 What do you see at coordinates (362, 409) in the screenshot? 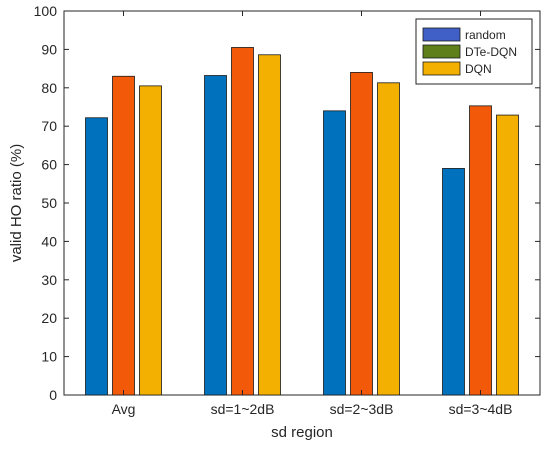
I see `x-tick-label: sd=2~3dB` at bounding box center [362, 409].